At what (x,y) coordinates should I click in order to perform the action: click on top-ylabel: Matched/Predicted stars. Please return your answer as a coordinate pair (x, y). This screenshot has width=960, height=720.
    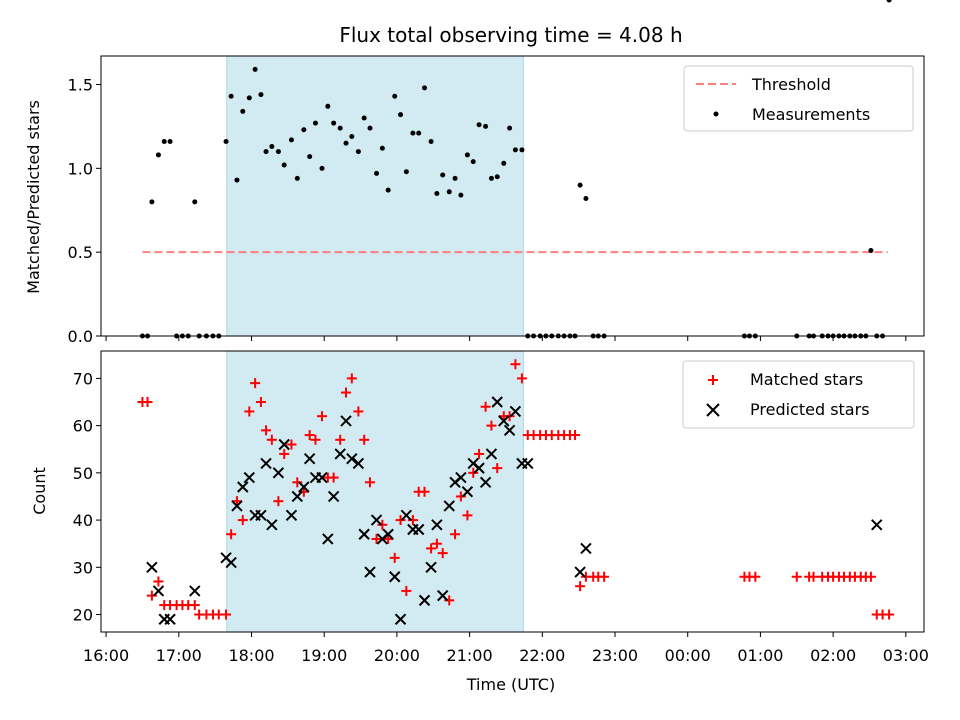
    Looking at the image, I should click on (33, 197).